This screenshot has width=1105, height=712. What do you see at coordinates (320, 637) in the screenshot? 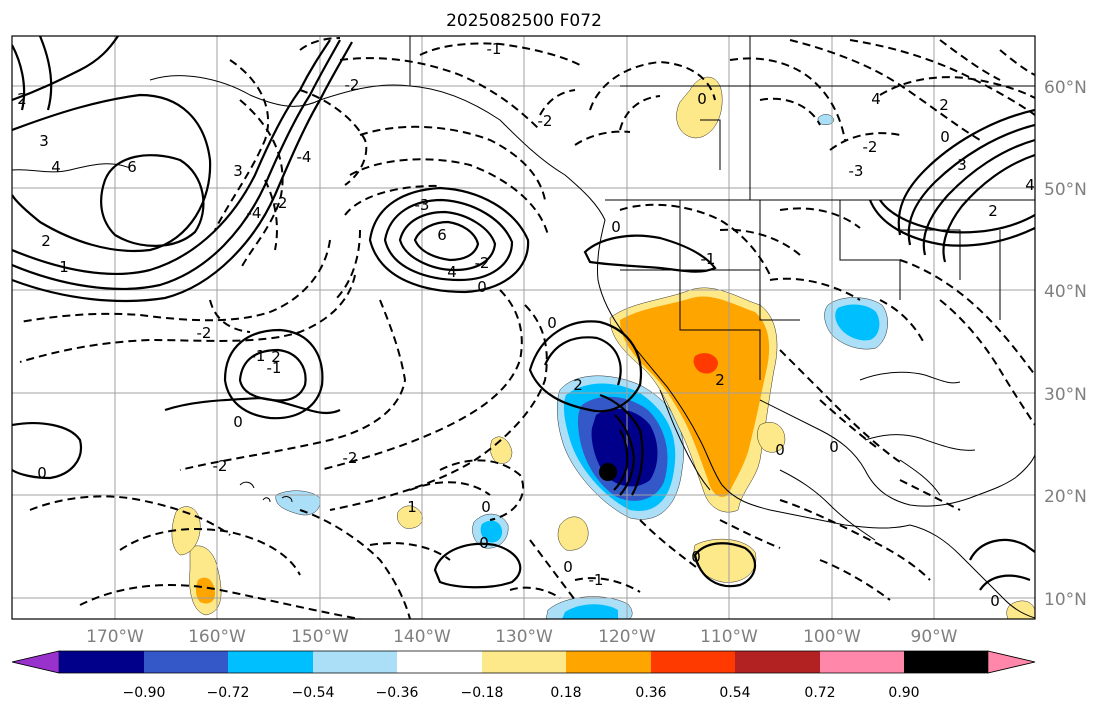
I see `lon-label: 150°W` at bounding box center [320, 637].